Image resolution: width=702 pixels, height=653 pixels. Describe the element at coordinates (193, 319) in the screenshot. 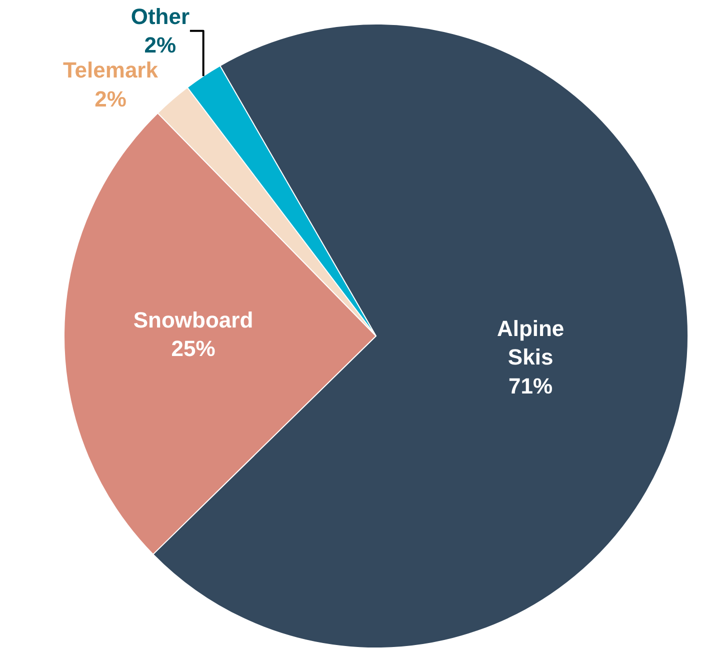

I see `slice-label: Snowboard` at that location.